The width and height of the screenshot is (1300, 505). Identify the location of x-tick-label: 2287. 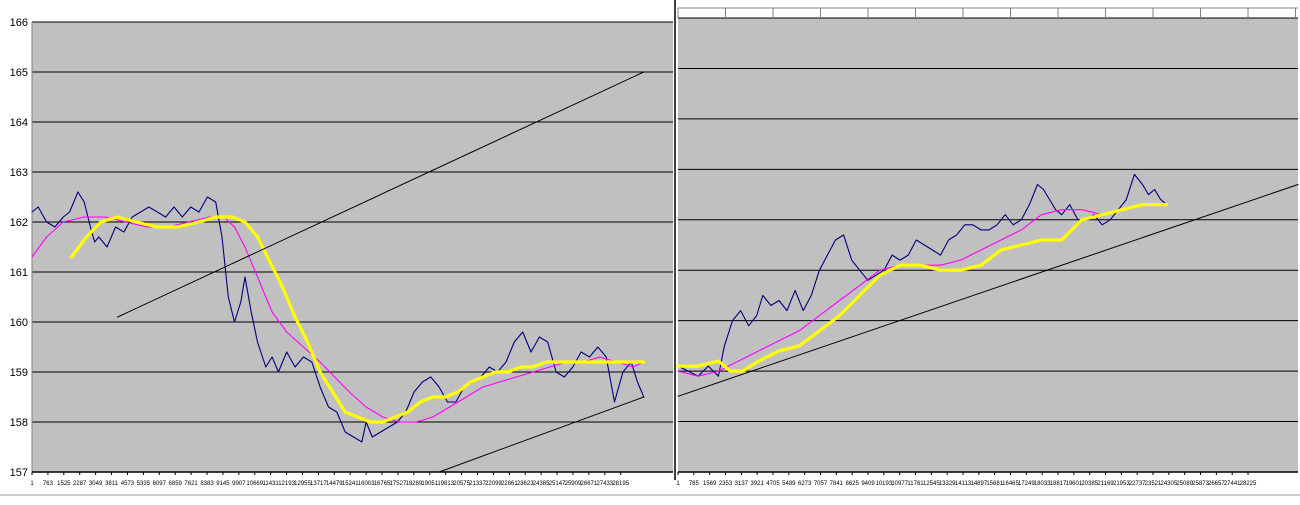
(80, 484).